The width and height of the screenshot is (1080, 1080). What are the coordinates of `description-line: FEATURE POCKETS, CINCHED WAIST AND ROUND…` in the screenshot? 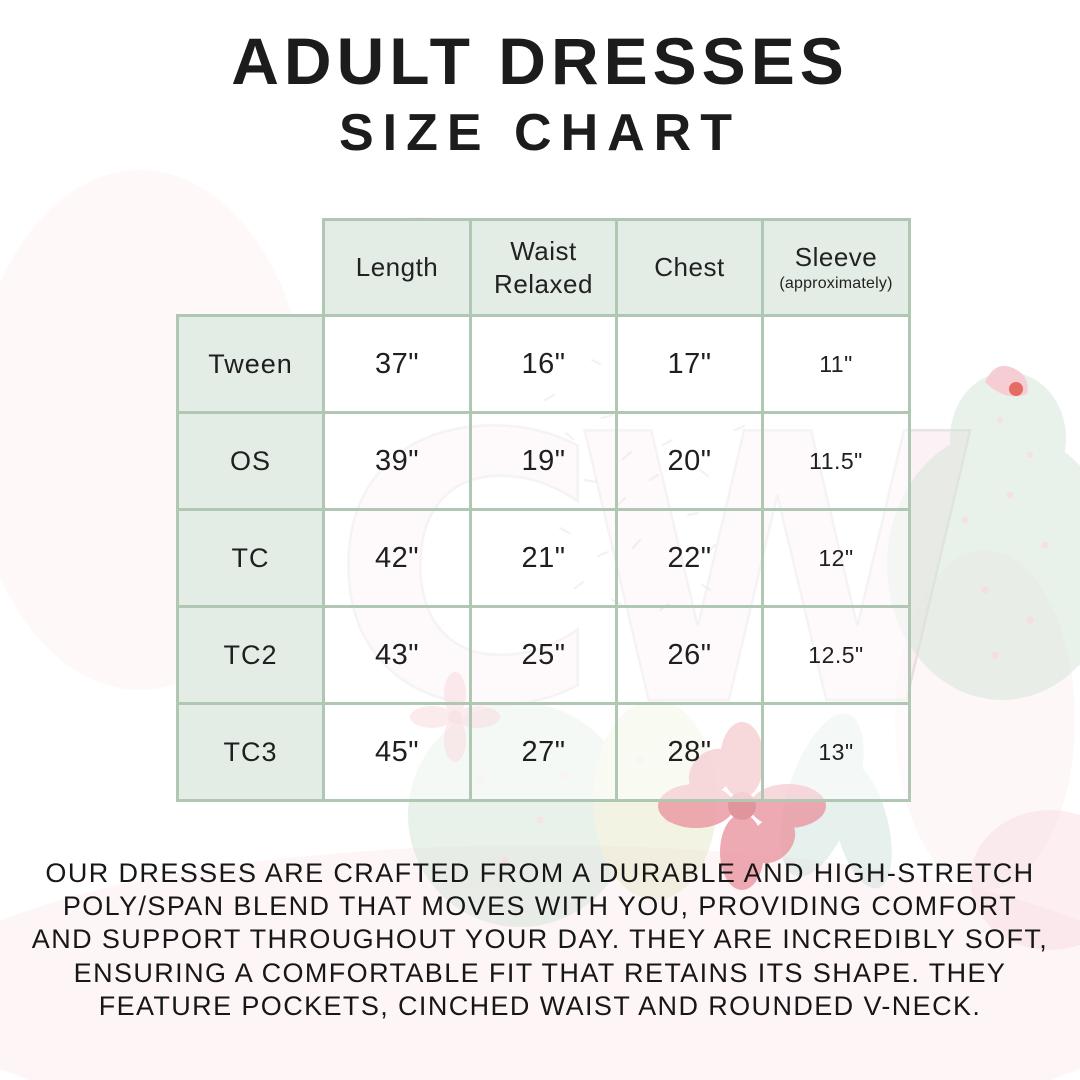 It's located at (540, 1005).